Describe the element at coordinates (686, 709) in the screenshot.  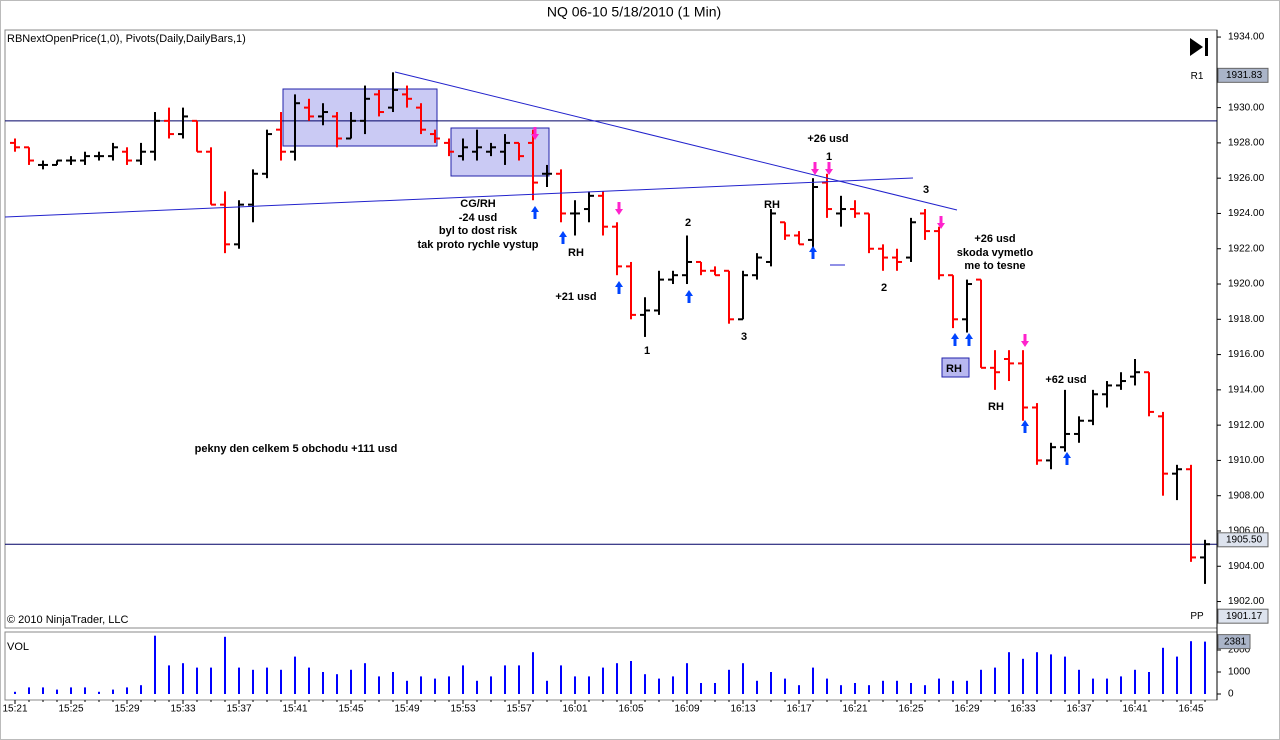
I see `x-tick-label: 16:09` at that location.